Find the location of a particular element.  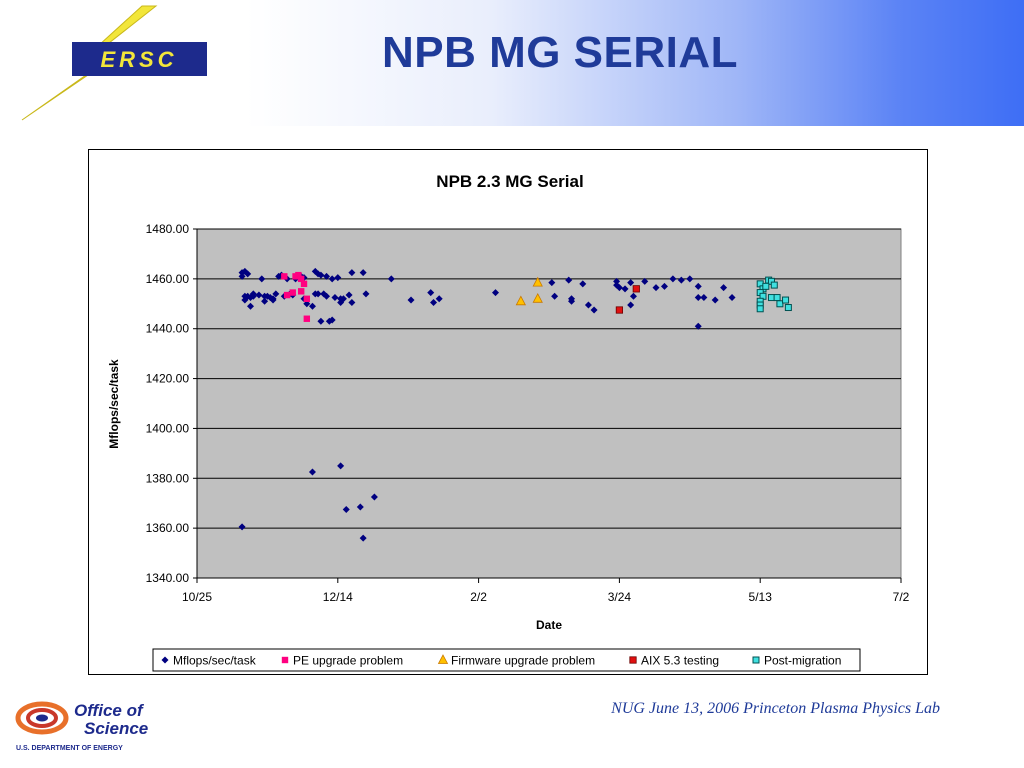

y-tick-label: 1380.00 is located at coordinates (168, 478).